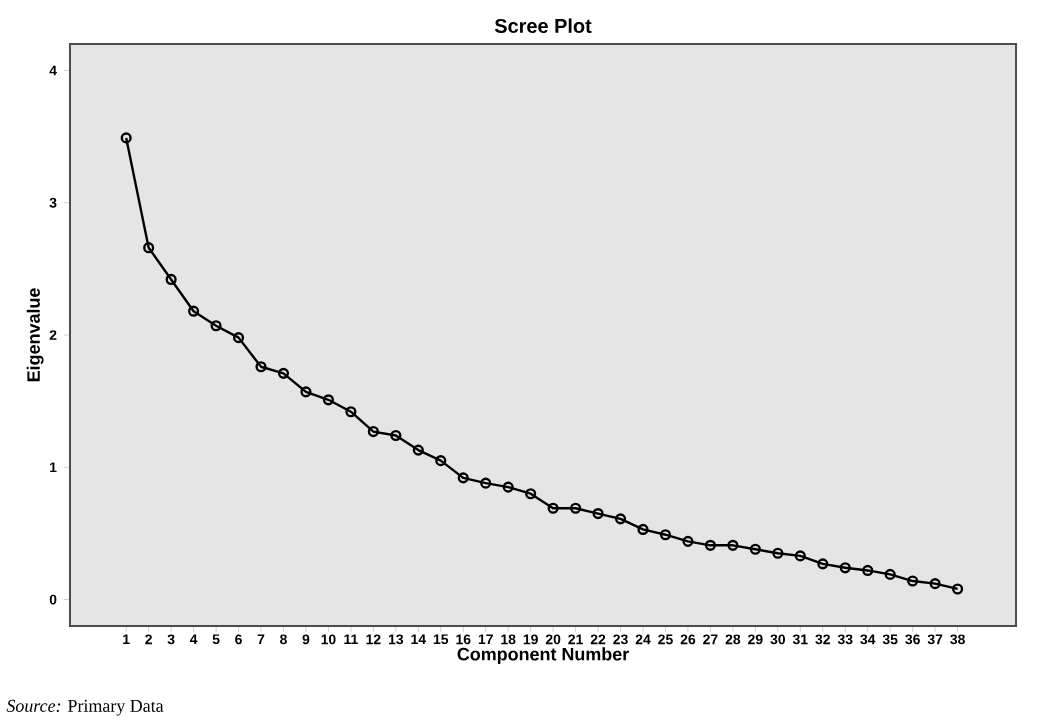 The image size is (1050, 722). I want to click on x-axis-title: Component Number, so click(543, 656).